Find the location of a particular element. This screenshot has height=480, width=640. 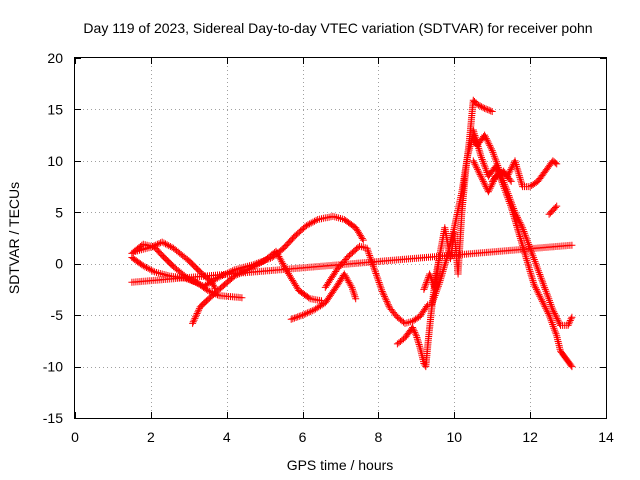

y-tick-label: 5 is located at coordinates (59, 212).